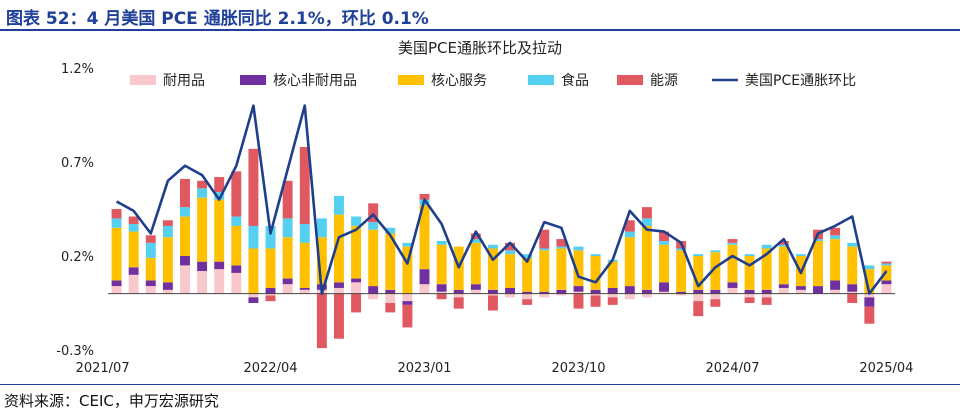 This screenshot has width=960, height=412. What do you see at coordinates (75, 351) in the screenshot?
I see `y-tick-label: -0.3%` at bounding box center [75, 351].